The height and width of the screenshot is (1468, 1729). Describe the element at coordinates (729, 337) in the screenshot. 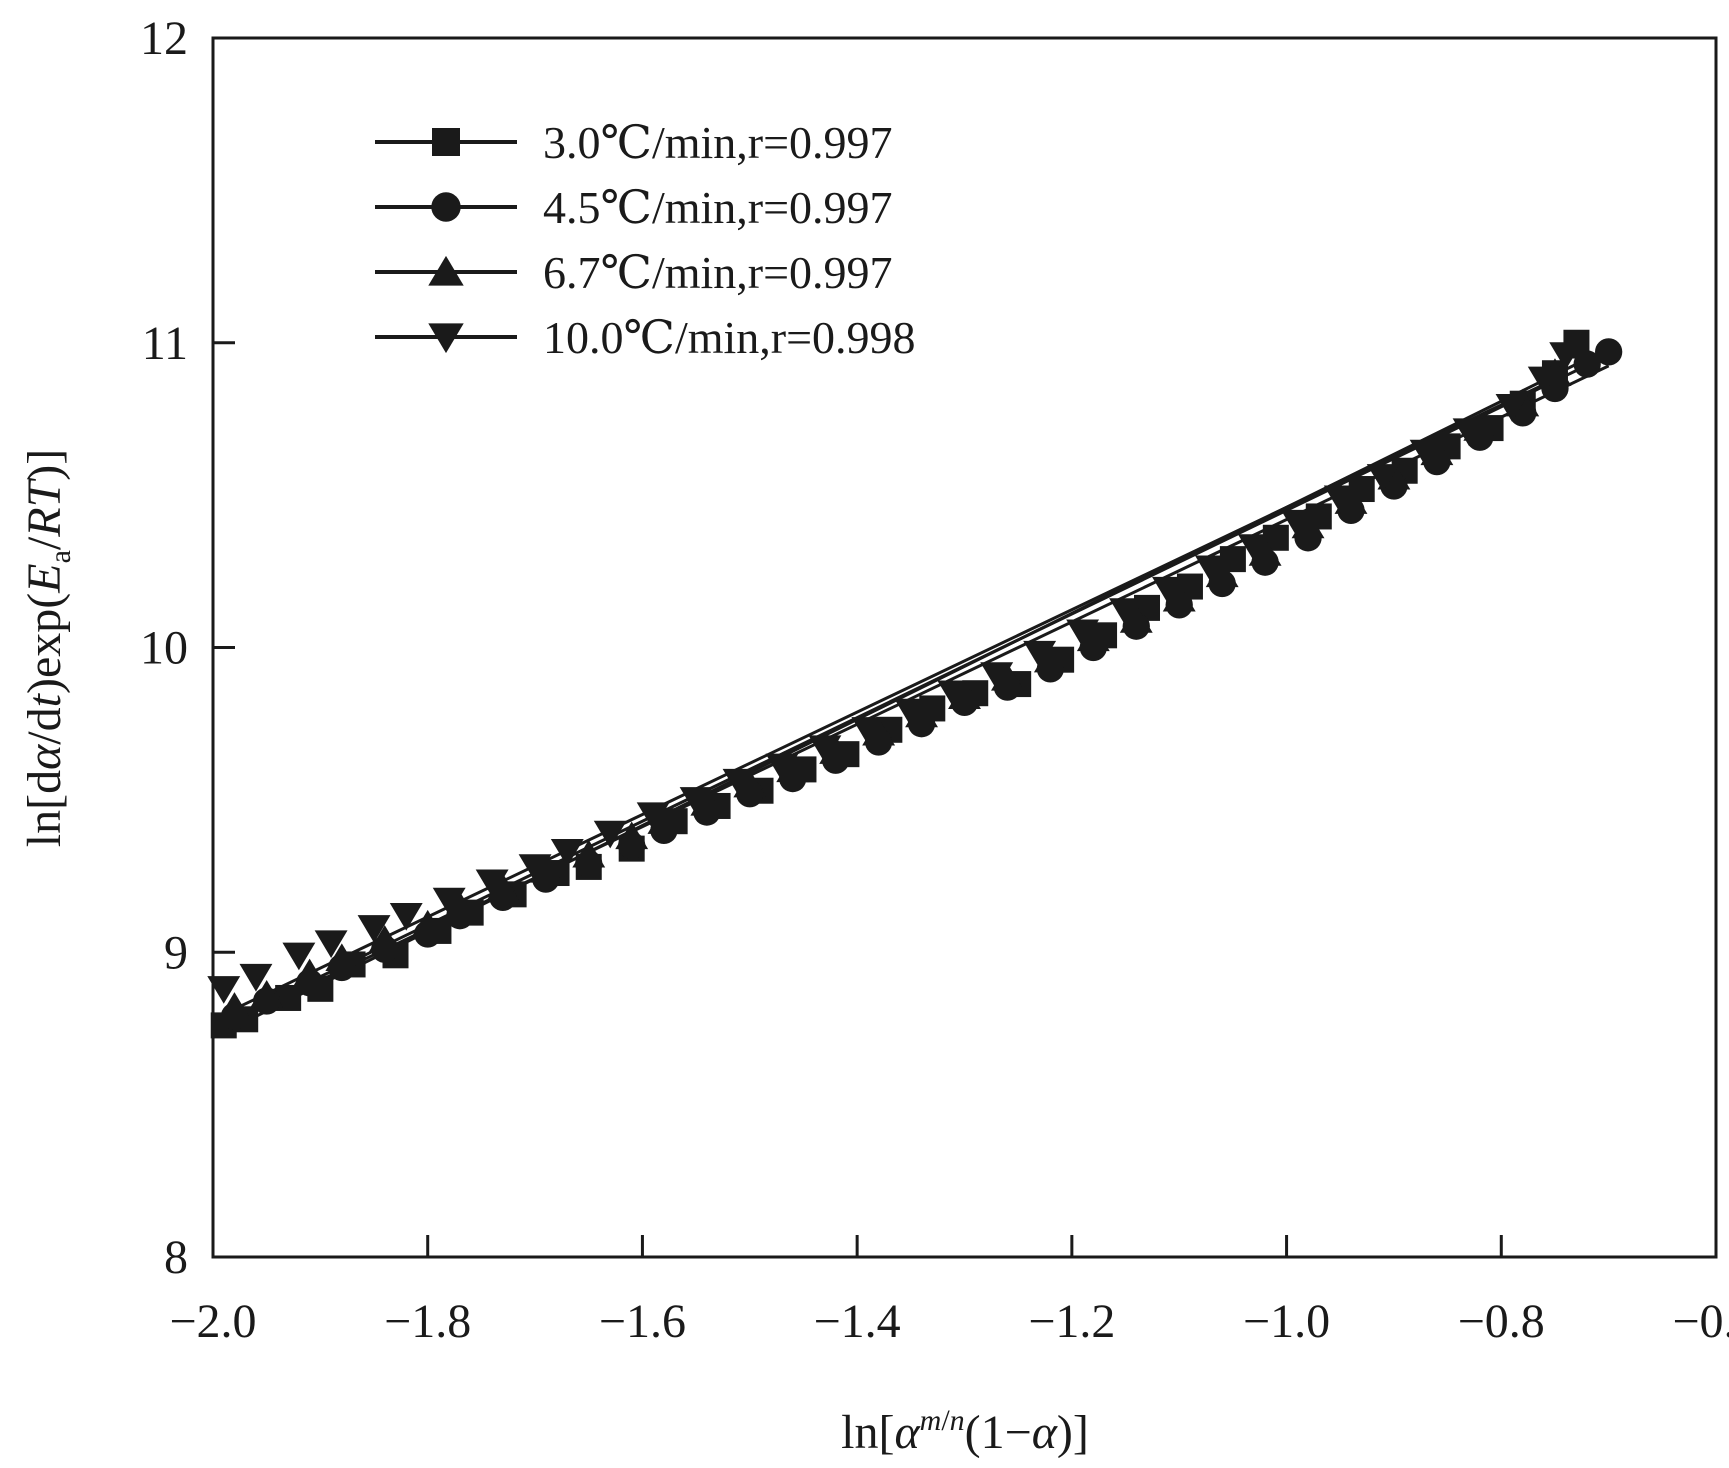

I see `legend-label: 10.0℃/min,r=0.998` at that location.